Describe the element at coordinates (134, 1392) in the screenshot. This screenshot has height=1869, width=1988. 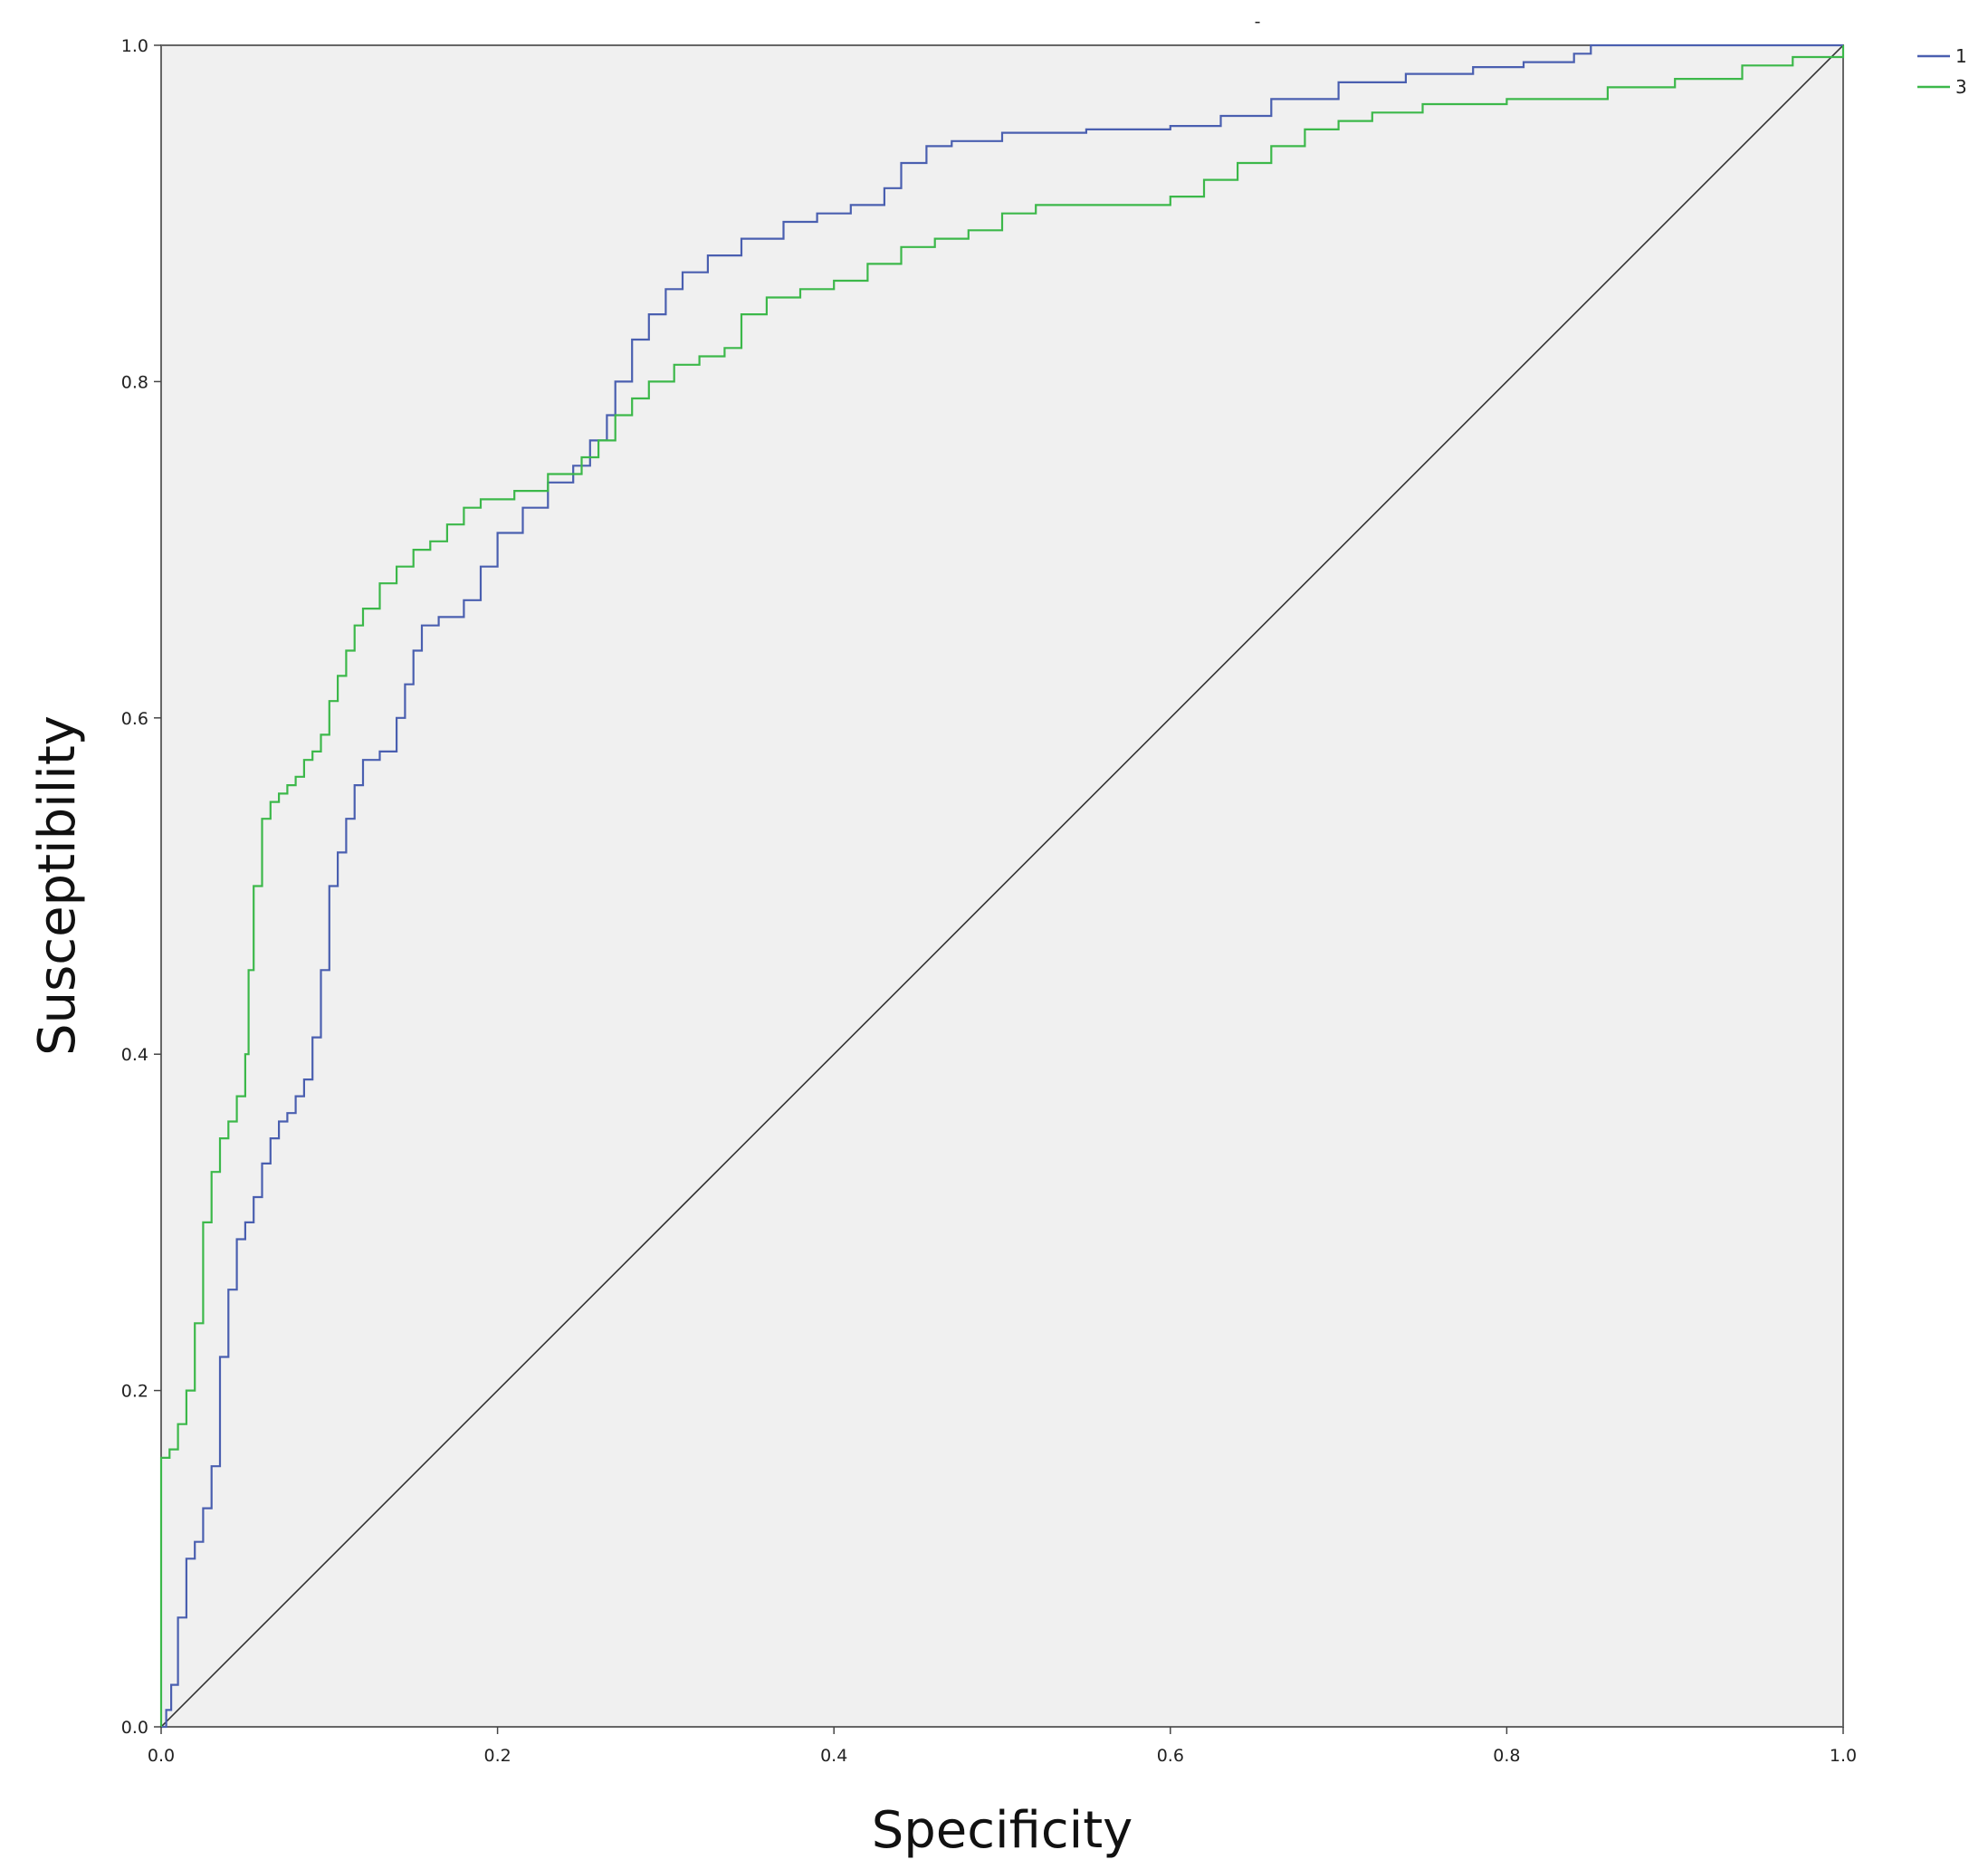
I see `y-tick-label: 0.2` at that location.